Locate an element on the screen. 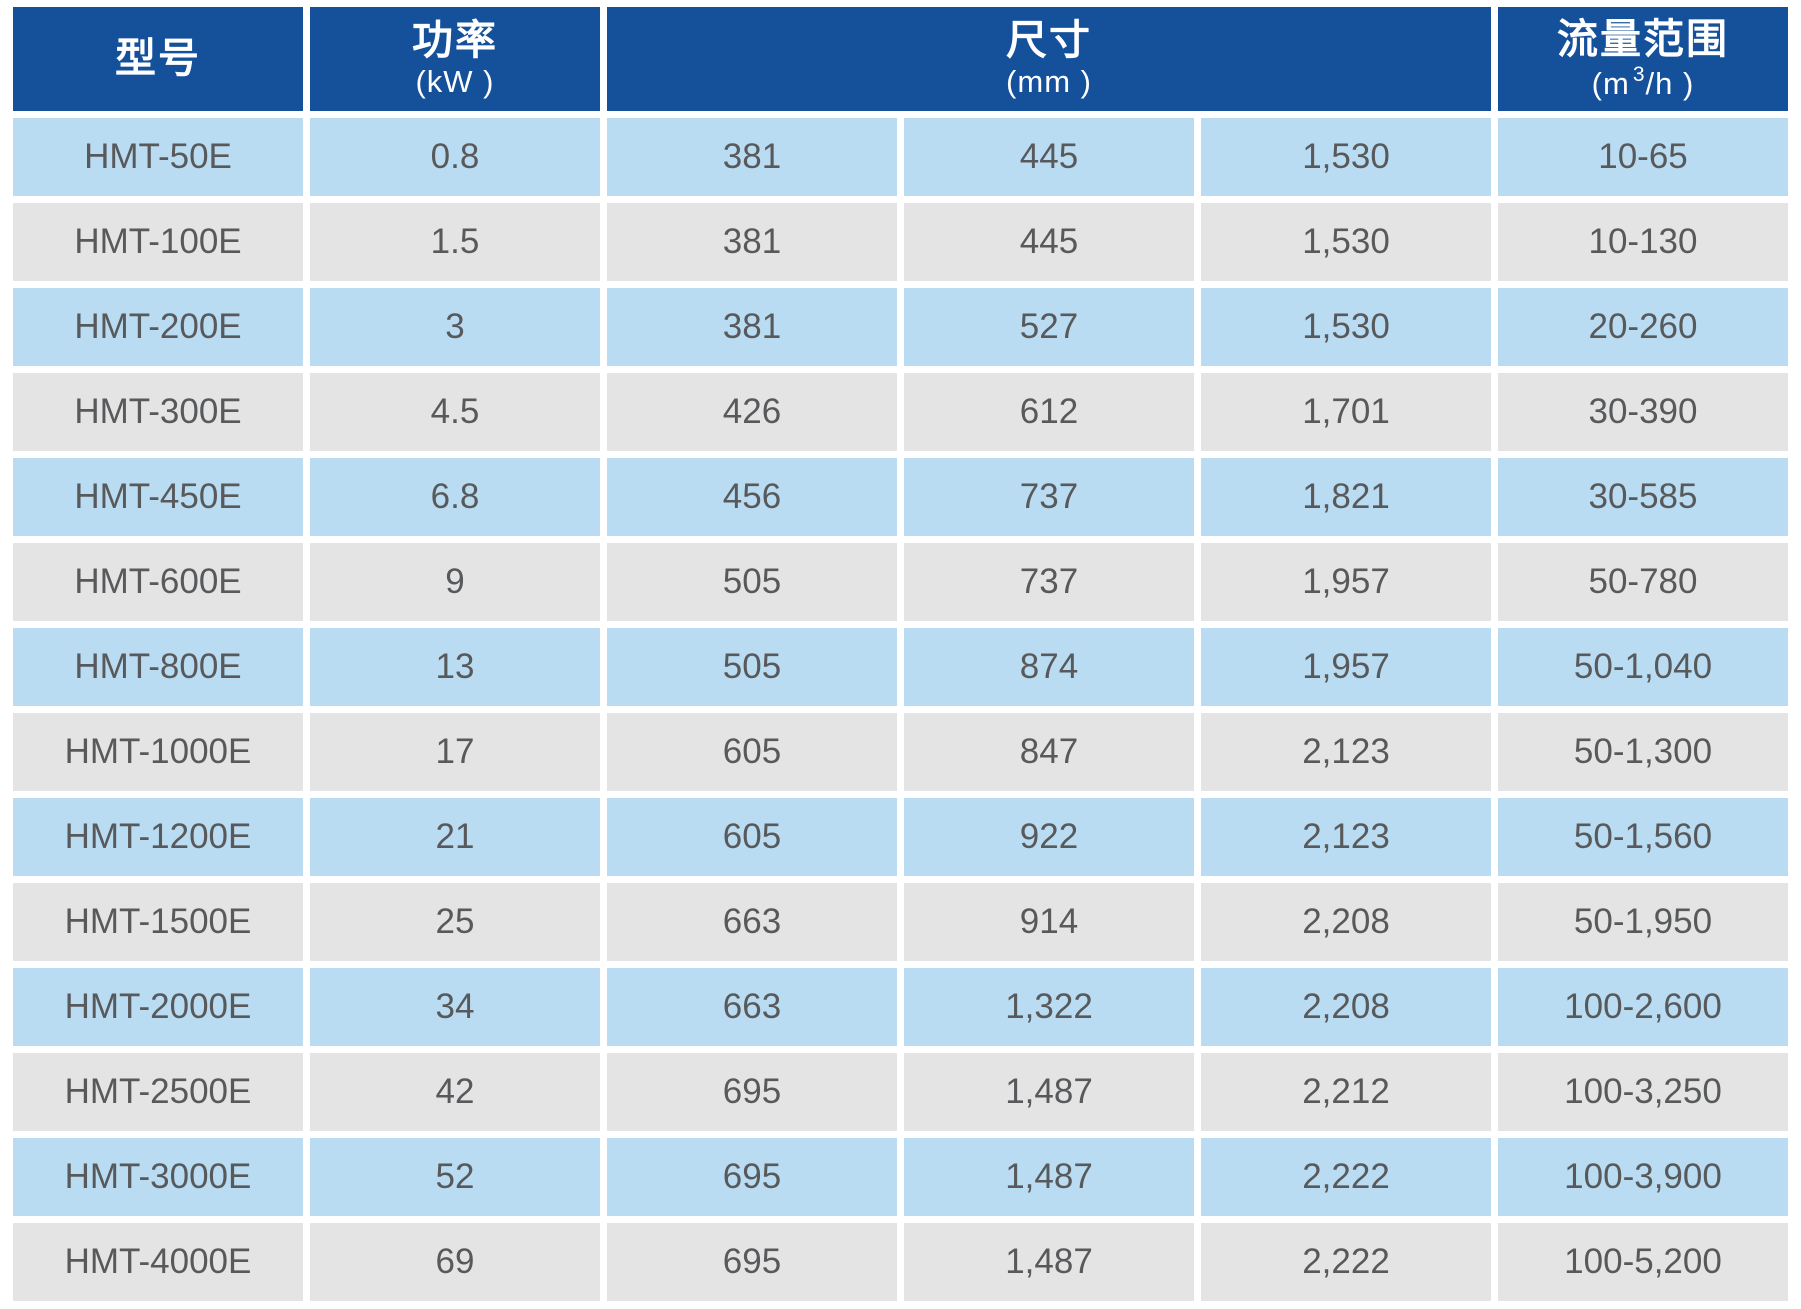  cell-dim2: 914 is located at coordinates (1049, 922).